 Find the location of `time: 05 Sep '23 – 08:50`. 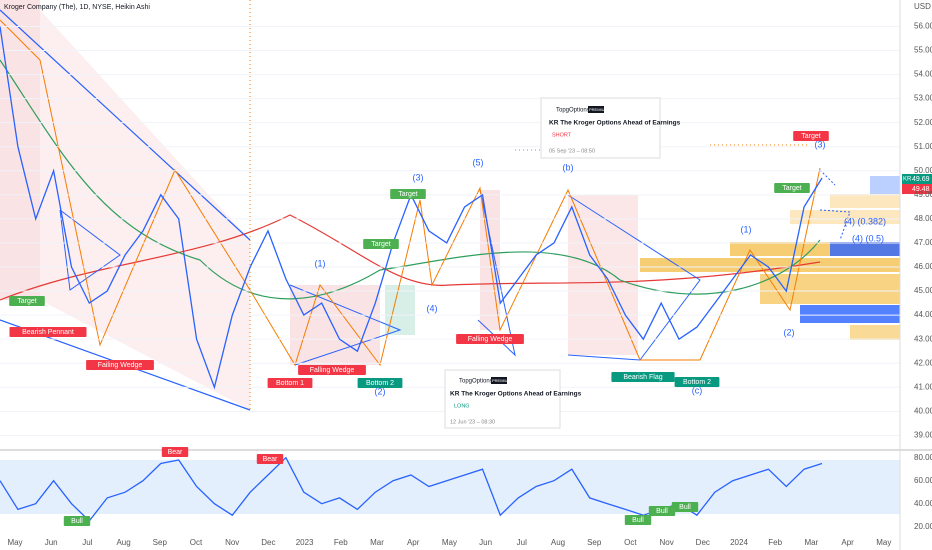

time: 05 Sep '23 – 08:50 is located at coordinates (572, 151).